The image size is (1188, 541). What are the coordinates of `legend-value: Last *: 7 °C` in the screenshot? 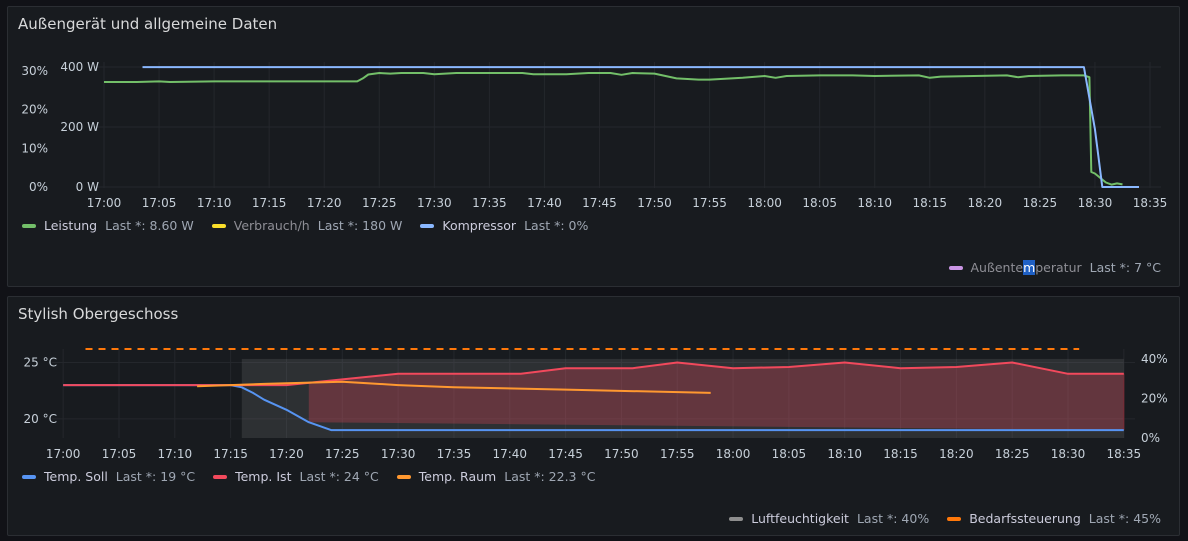 It's located at (1125, 267).